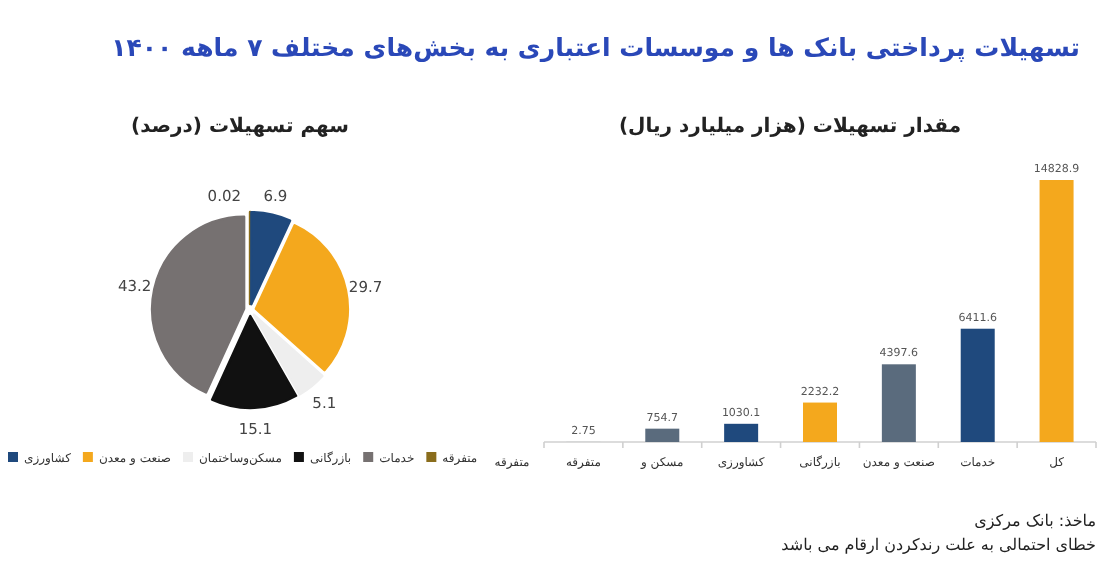 This screenshot has height=572, width=1104. What do you see at coordinates (790, 127) in the screenshot?
I see `chart-title: مقدار تسهیلات (هزار میلیارد ریال)` at bounding box center [790, 127].